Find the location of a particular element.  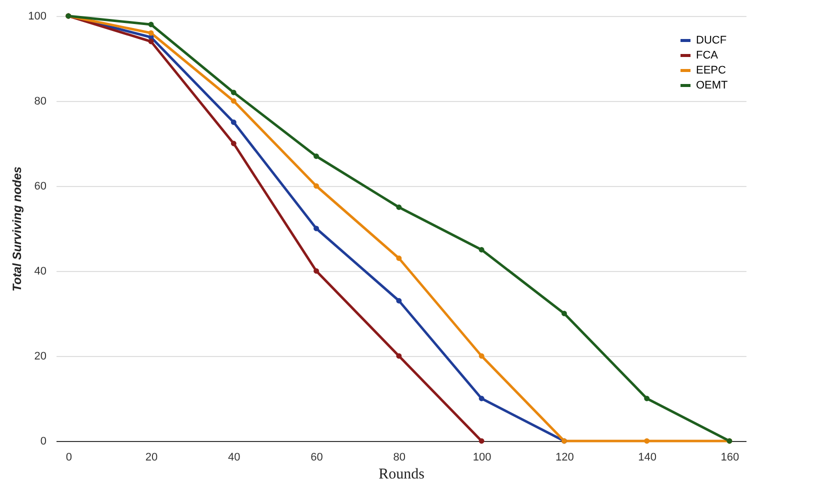

legend-label: OEMT is located at coordinates (712, 86).